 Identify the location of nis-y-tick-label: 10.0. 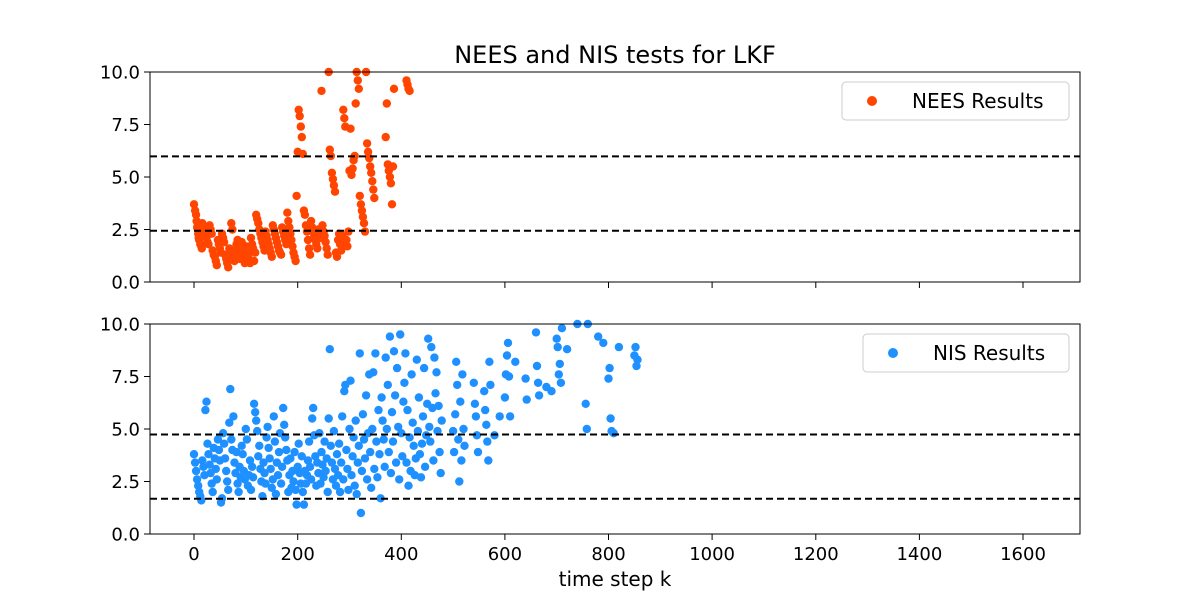
(120, 325).